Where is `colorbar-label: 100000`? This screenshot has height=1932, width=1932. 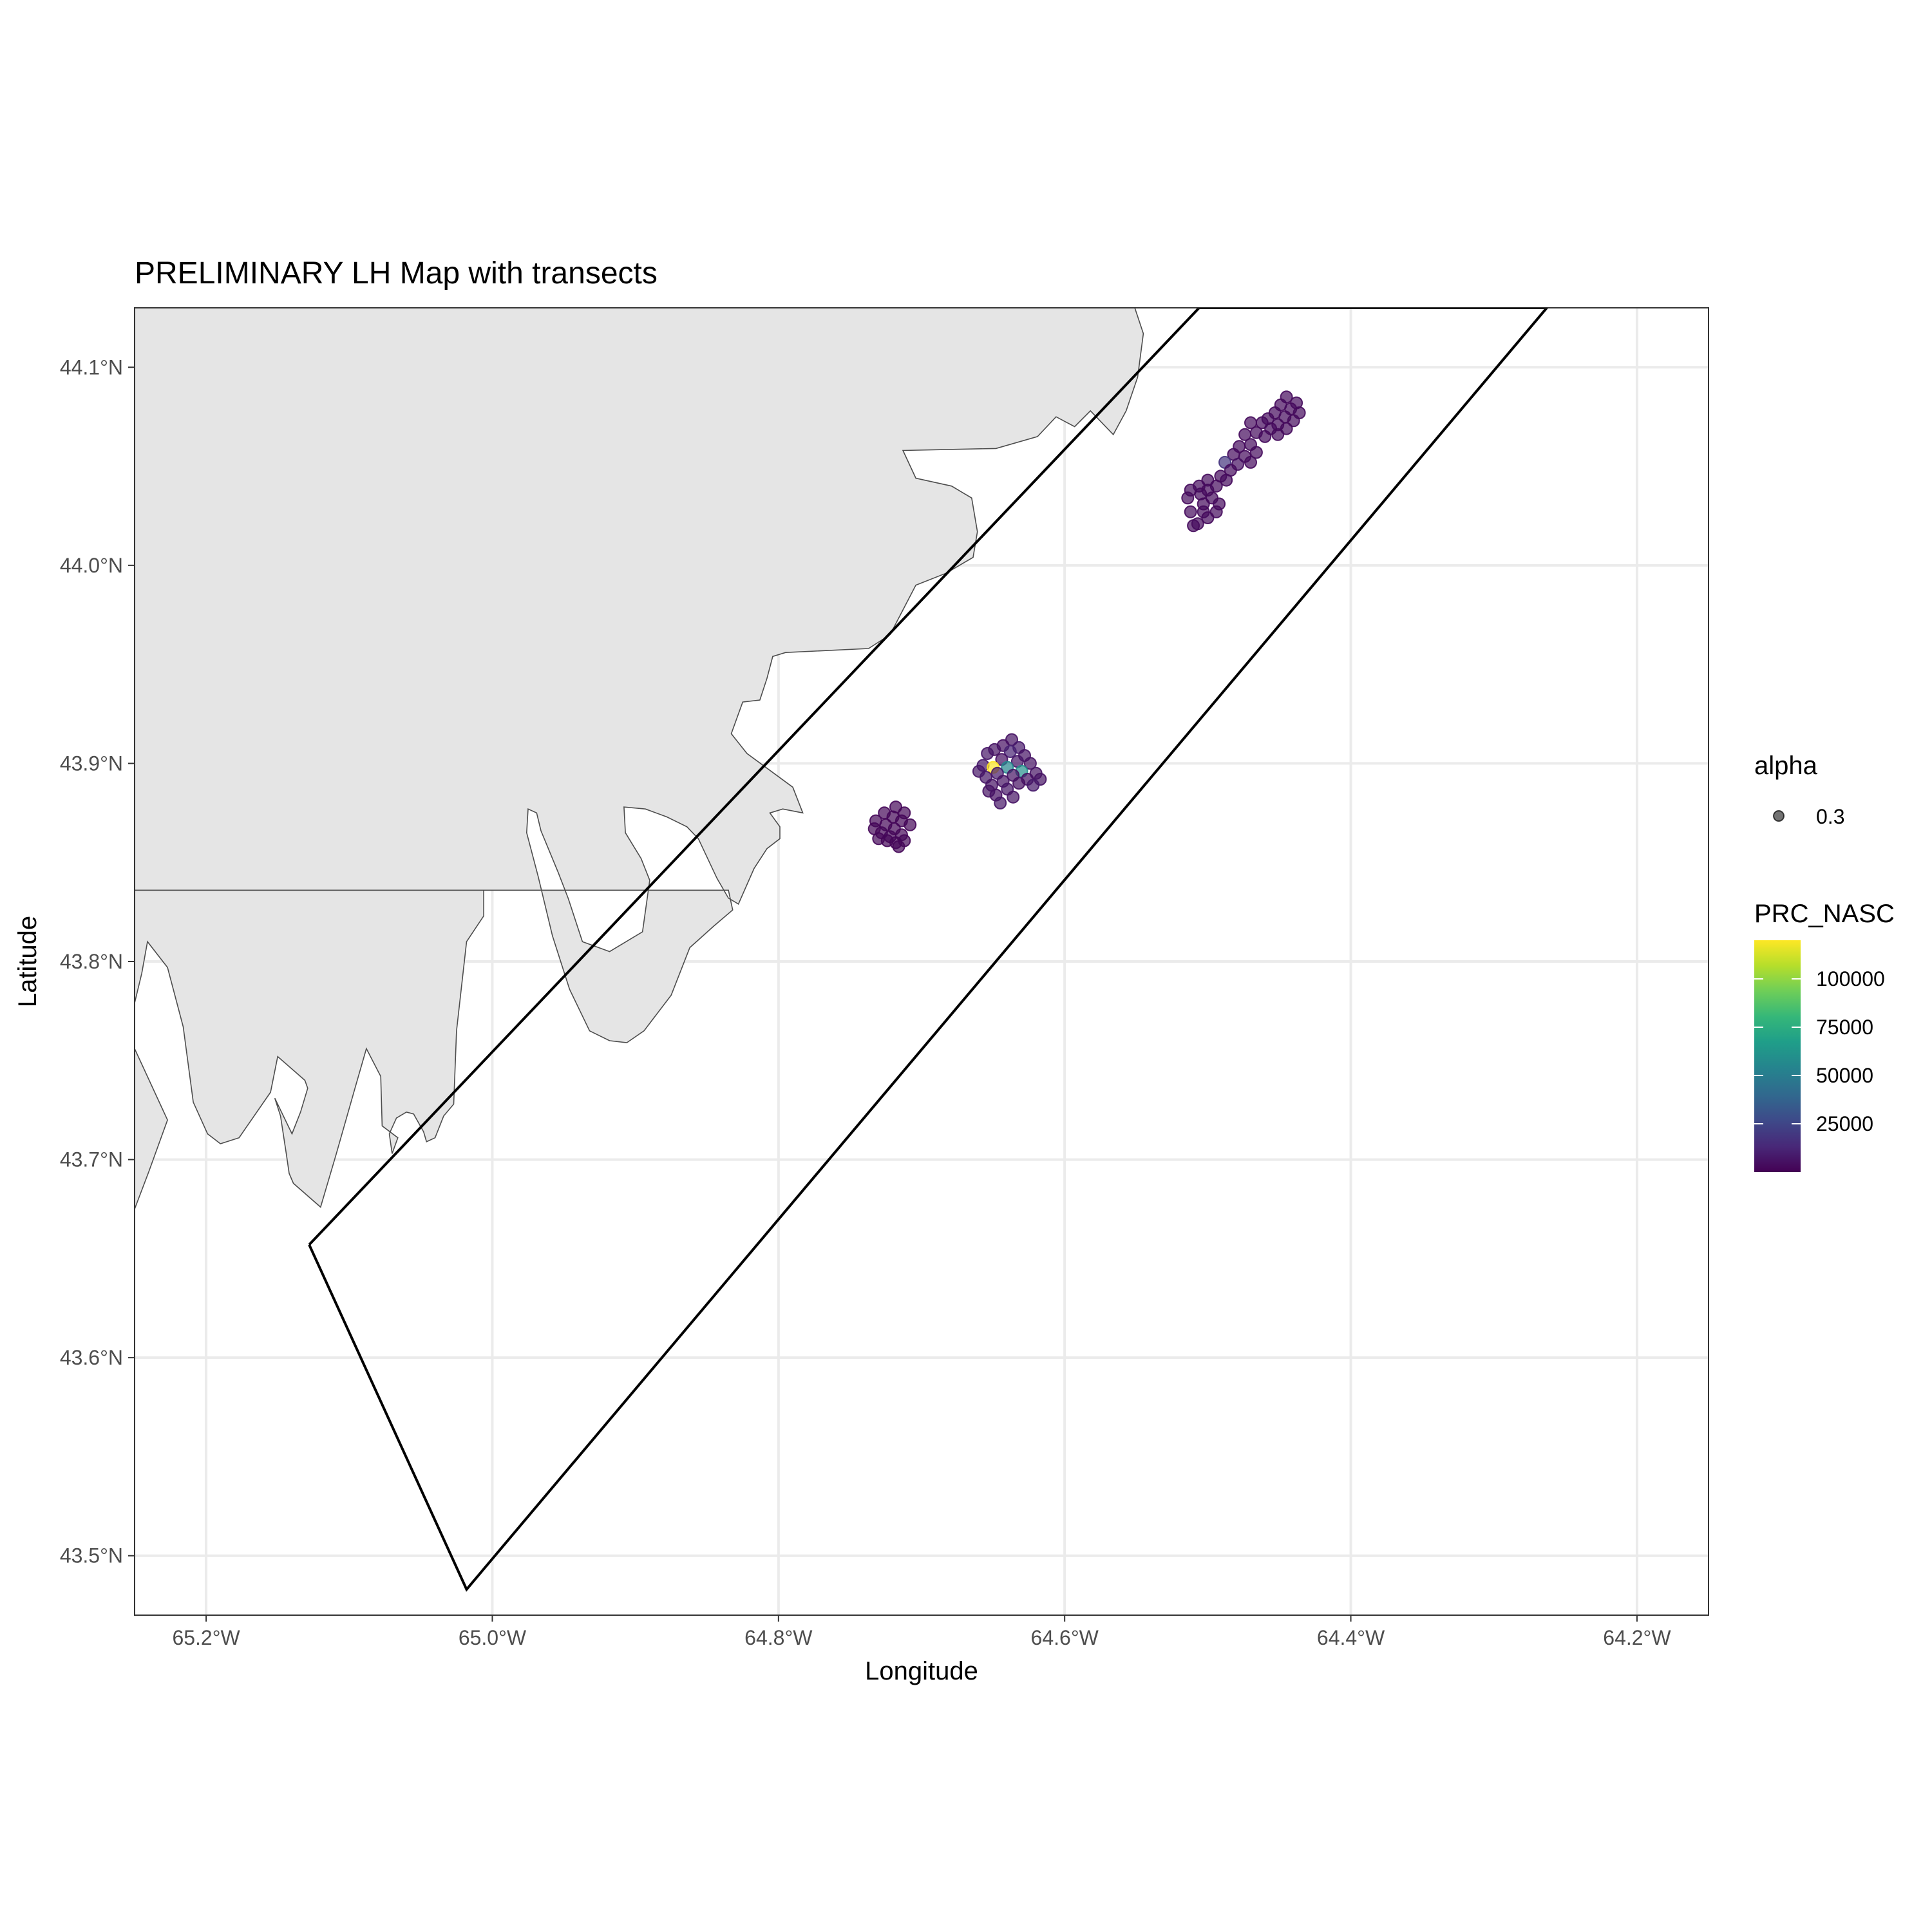 colorbar-label: 100000 is located at coordinates (1851, 978).